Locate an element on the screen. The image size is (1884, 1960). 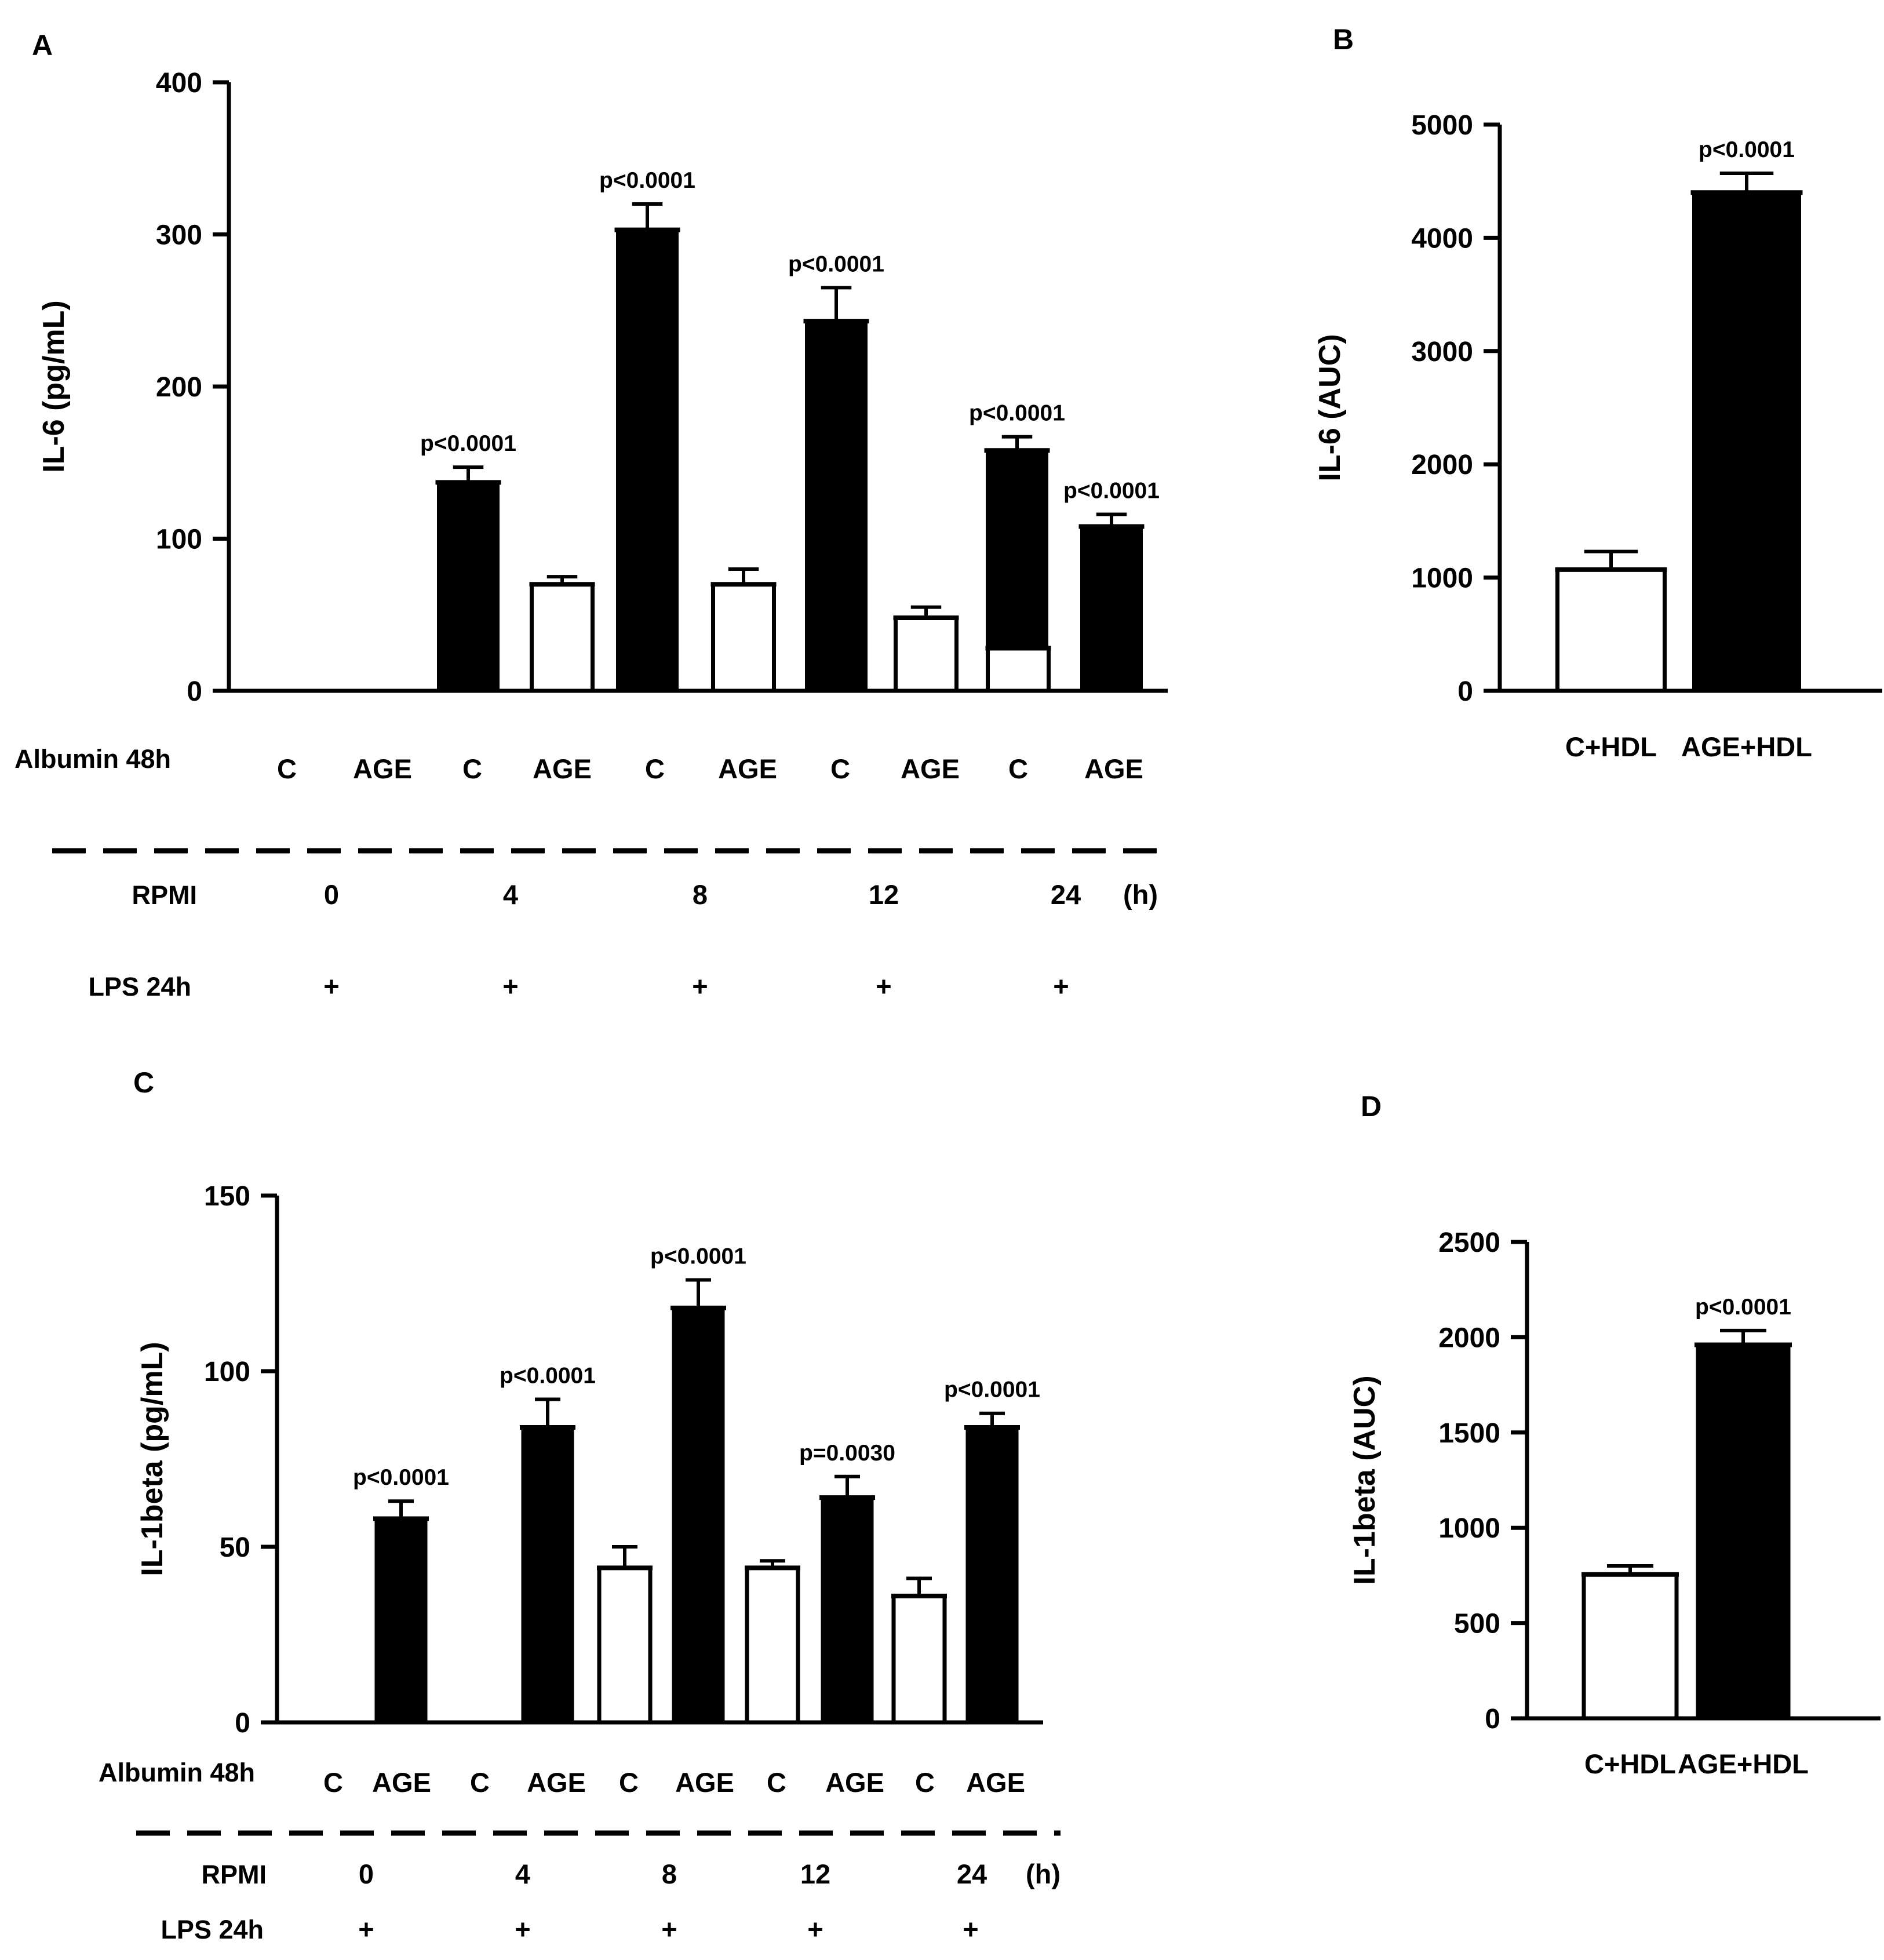
y-tick-label: 150 is located at coordinates (227, 1196).